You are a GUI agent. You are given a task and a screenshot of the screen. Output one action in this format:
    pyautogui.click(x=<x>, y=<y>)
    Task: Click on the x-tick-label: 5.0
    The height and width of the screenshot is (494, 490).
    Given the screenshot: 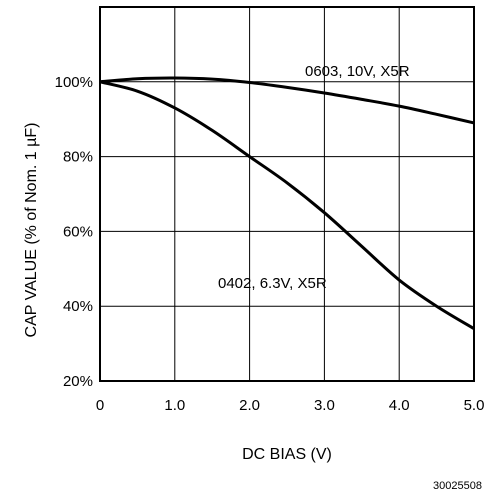 What is the action you would take?
    pyautogui.click(x=474, y=405)
    